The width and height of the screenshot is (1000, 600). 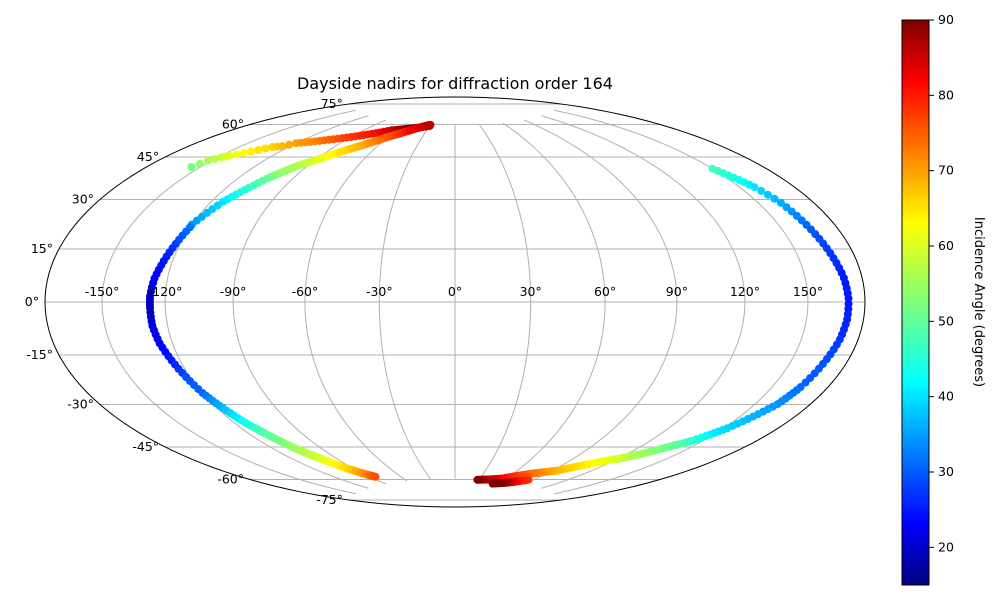 What do you see at coordinates (39, 354) in the screenshot?
I see `lat-tick-label: -15°` at bounding box center [39, 354].